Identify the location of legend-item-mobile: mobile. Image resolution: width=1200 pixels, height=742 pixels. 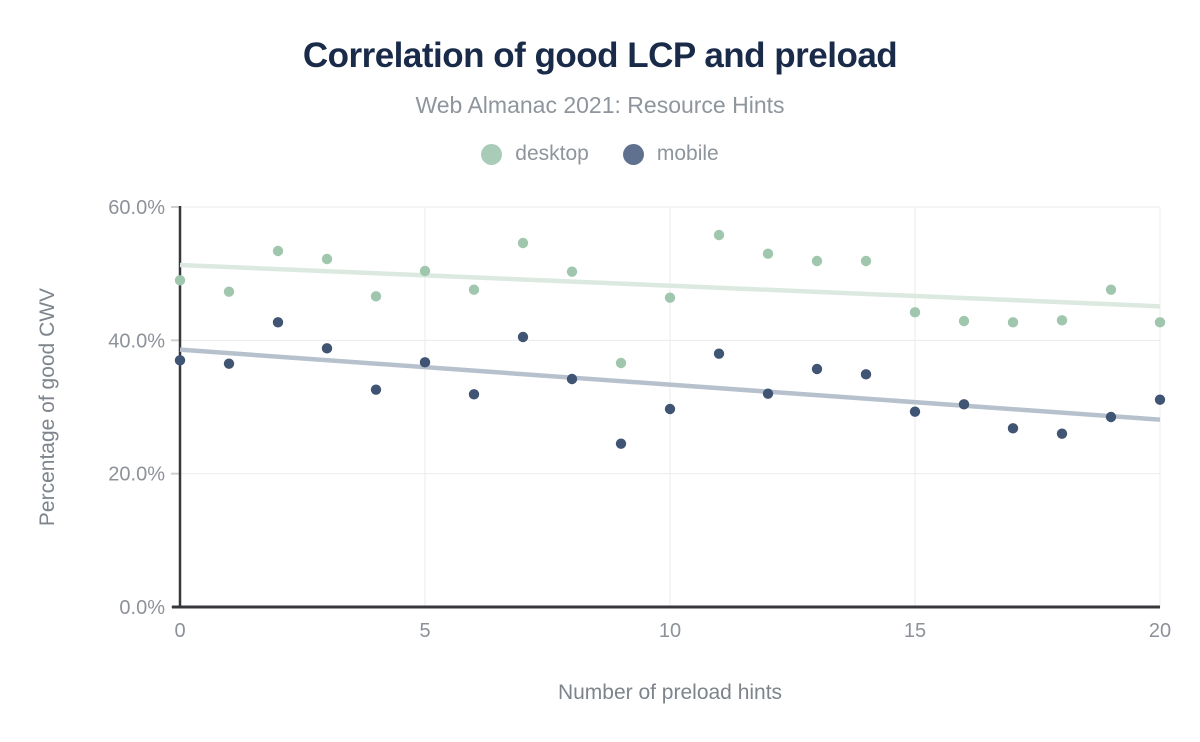
(670, 154).